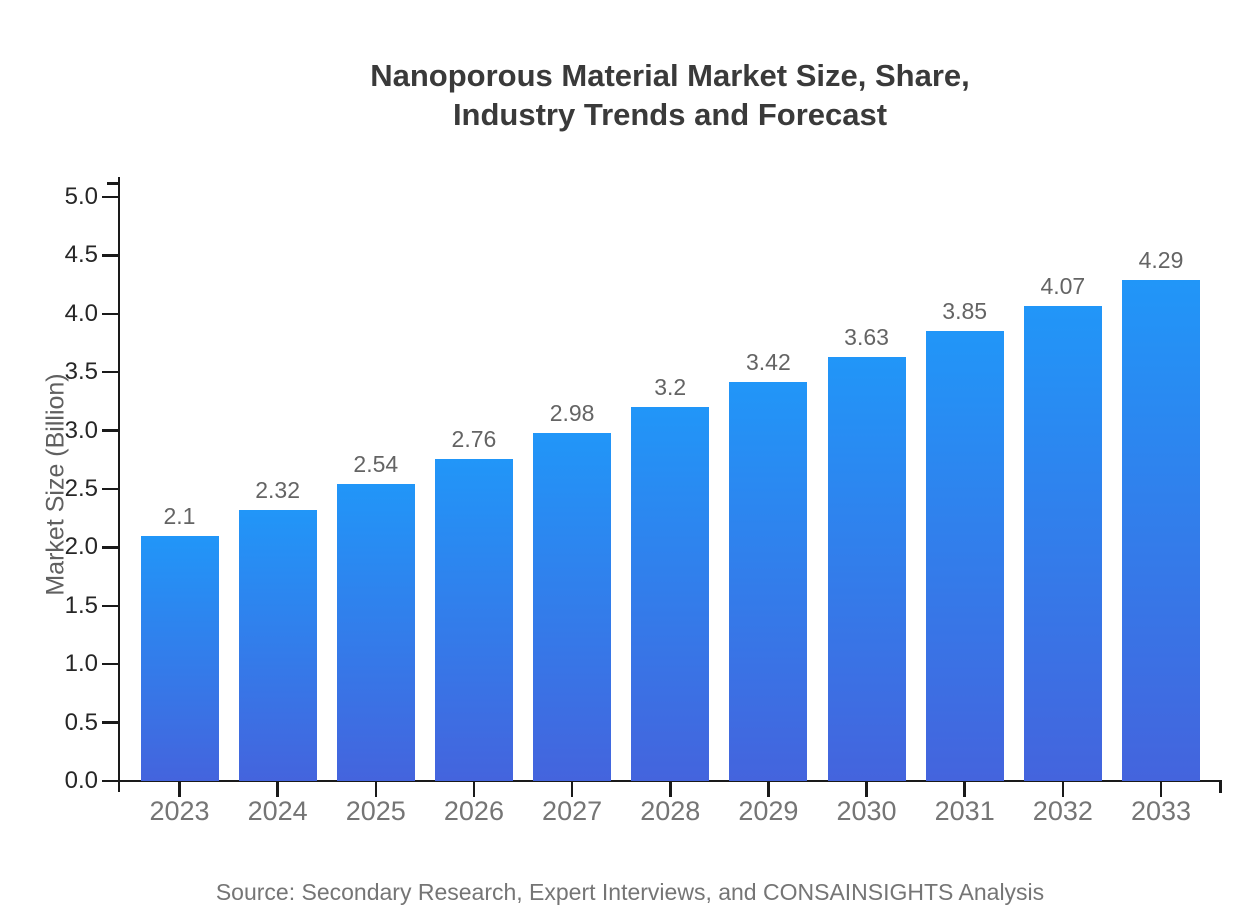  Describe the element at coordinates (572, 412) in the screenshot. I see `bar-value-label: 2.98` at that location.